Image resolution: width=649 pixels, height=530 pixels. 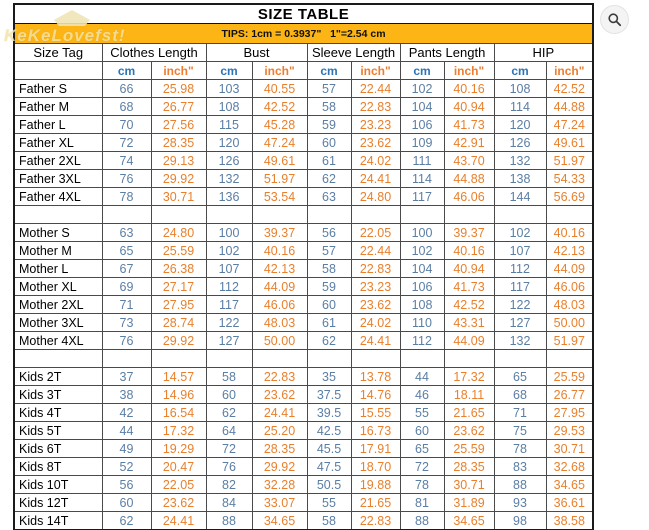 What do you see at coordinates (126, 448) in the screenshot?
I see `cm-value-cell: 49` at bounding box center [126, 448].